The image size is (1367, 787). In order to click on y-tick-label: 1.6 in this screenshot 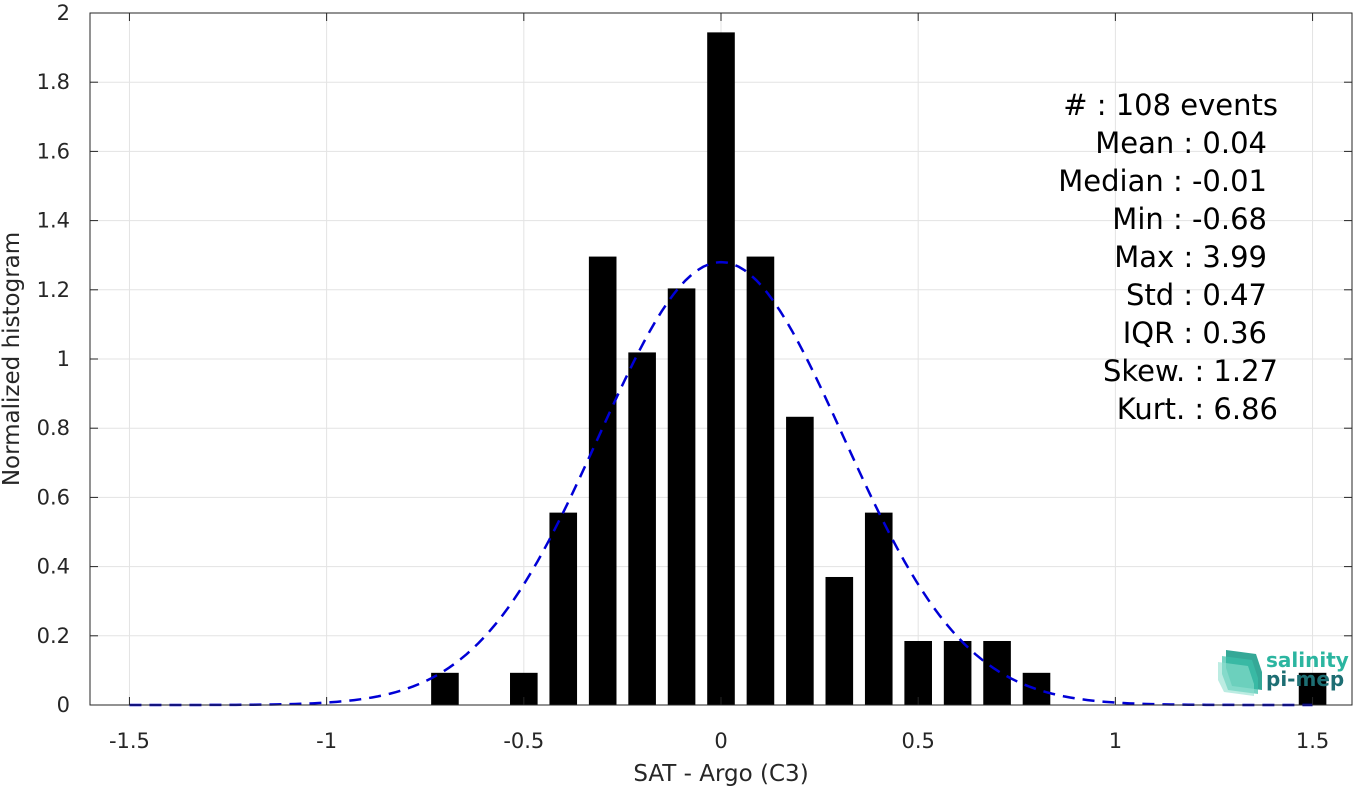, I will do `click(53, 151)`.